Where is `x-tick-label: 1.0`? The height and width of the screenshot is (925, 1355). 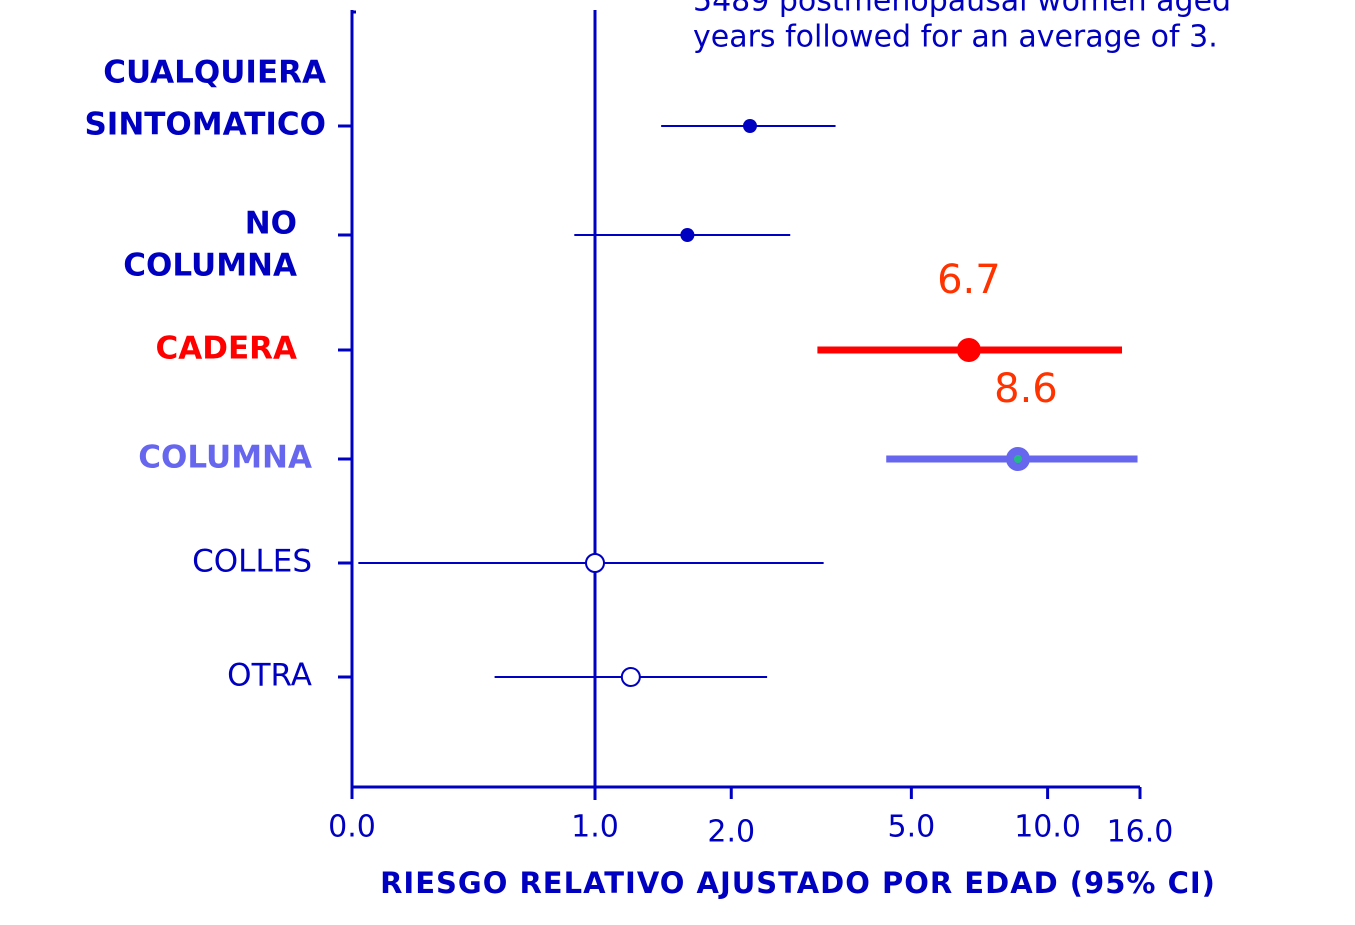
x-tick-label: 1.0 is located at coordinates (595, 827).